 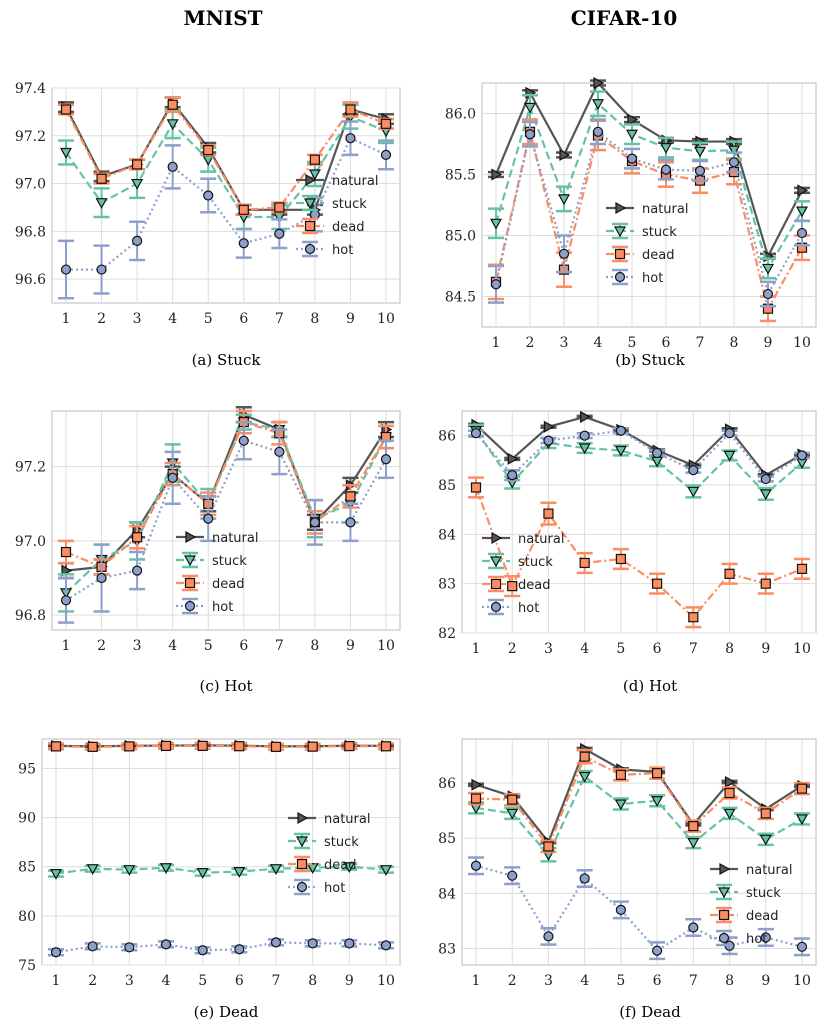 What do you see at coordinates (477, 784) in the screenshot?
I see `panel-6-point-natural` at bounding box center [477, 784].